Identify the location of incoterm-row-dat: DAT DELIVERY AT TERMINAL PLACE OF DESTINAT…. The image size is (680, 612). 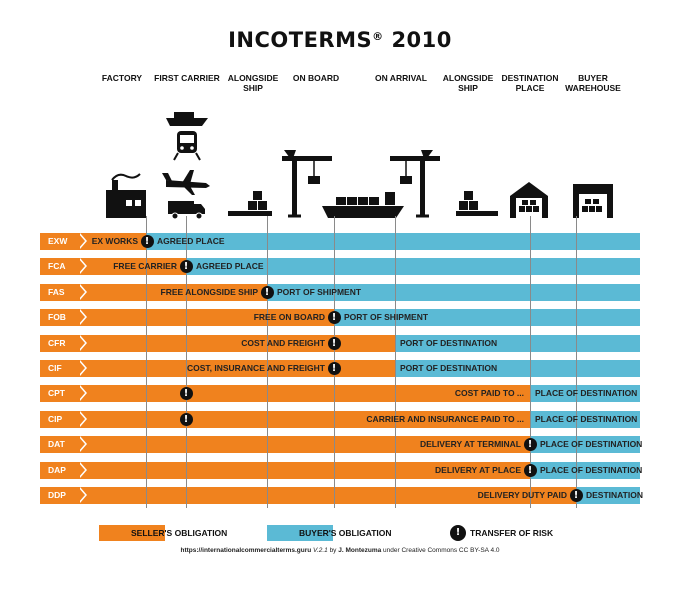
(341, 445).